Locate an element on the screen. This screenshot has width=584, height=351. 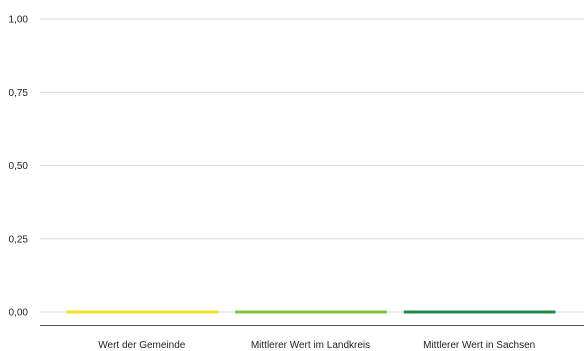
y-tick-label: 1,00 is located at coordinates (19, 20).